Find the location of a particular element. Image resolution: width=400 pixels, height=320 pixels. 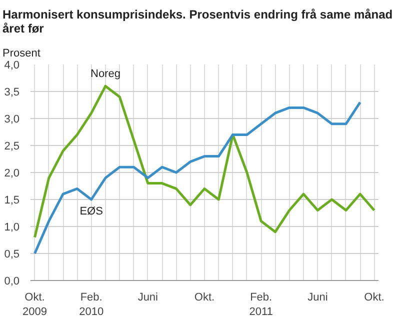

y-tick-label: 0,0 is located at coordinates (12, 282).